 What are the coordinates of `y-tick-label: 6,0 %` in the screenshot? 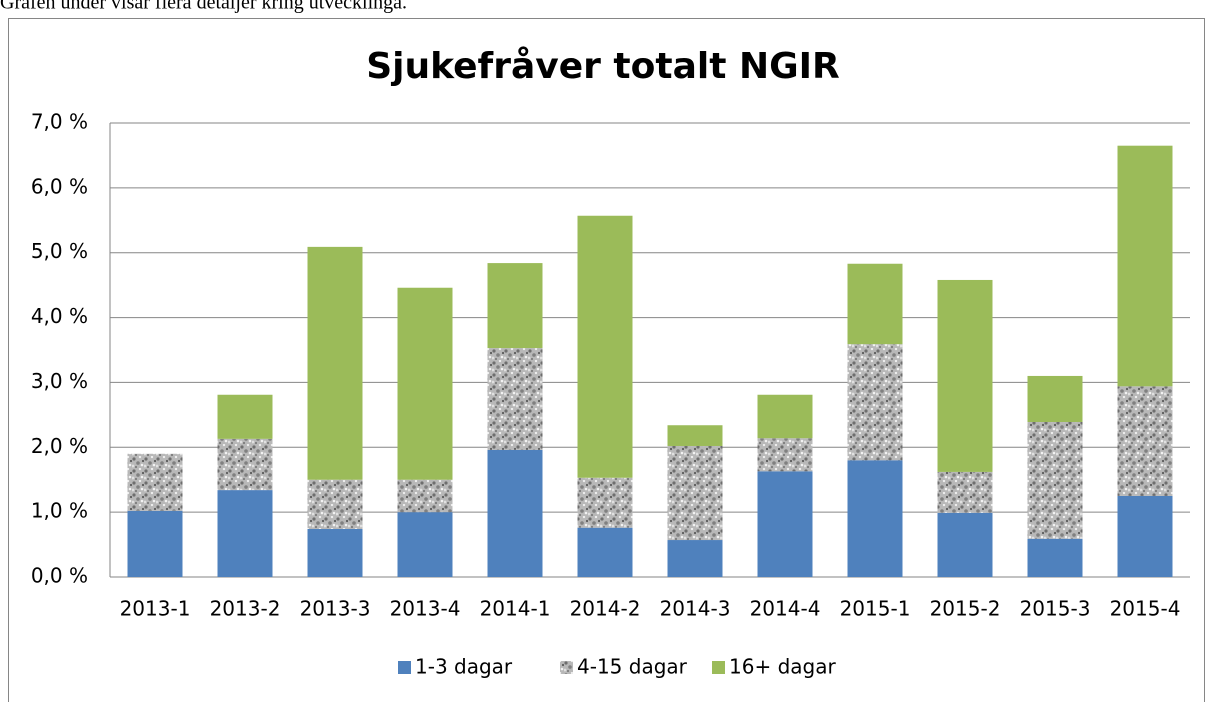 It's located at (59, 186).